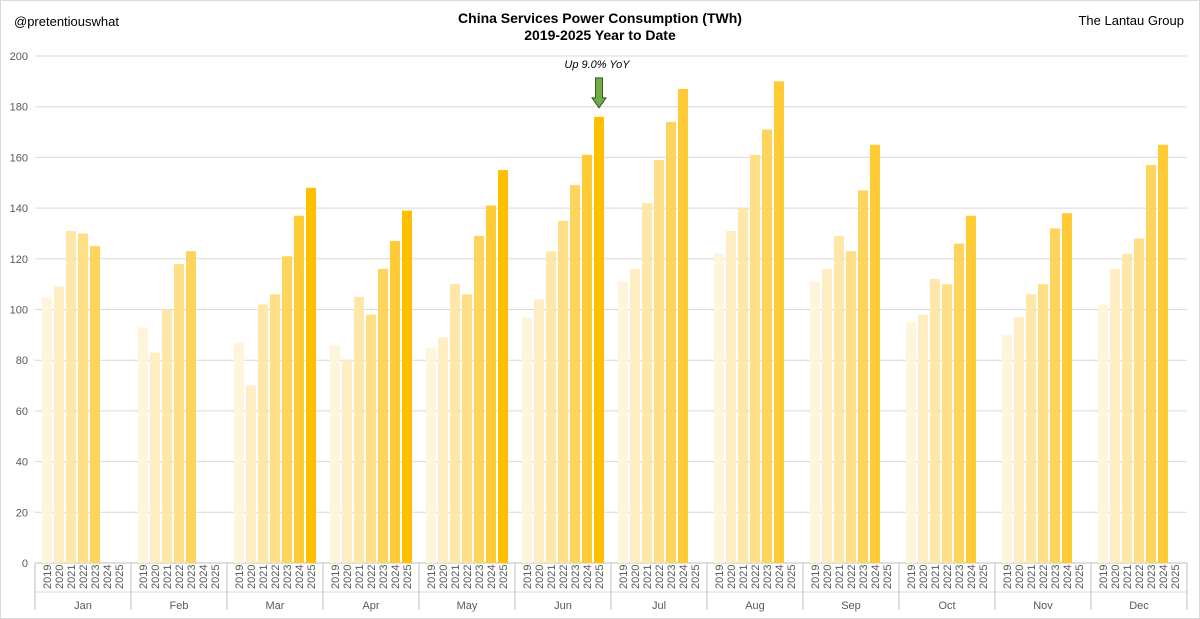 Image resolution: width=1200 pixels, height=619 pixels. Describe the element at coordinates (1043, 423) in the screenshot. I see `bar-nov-2022` at that location.